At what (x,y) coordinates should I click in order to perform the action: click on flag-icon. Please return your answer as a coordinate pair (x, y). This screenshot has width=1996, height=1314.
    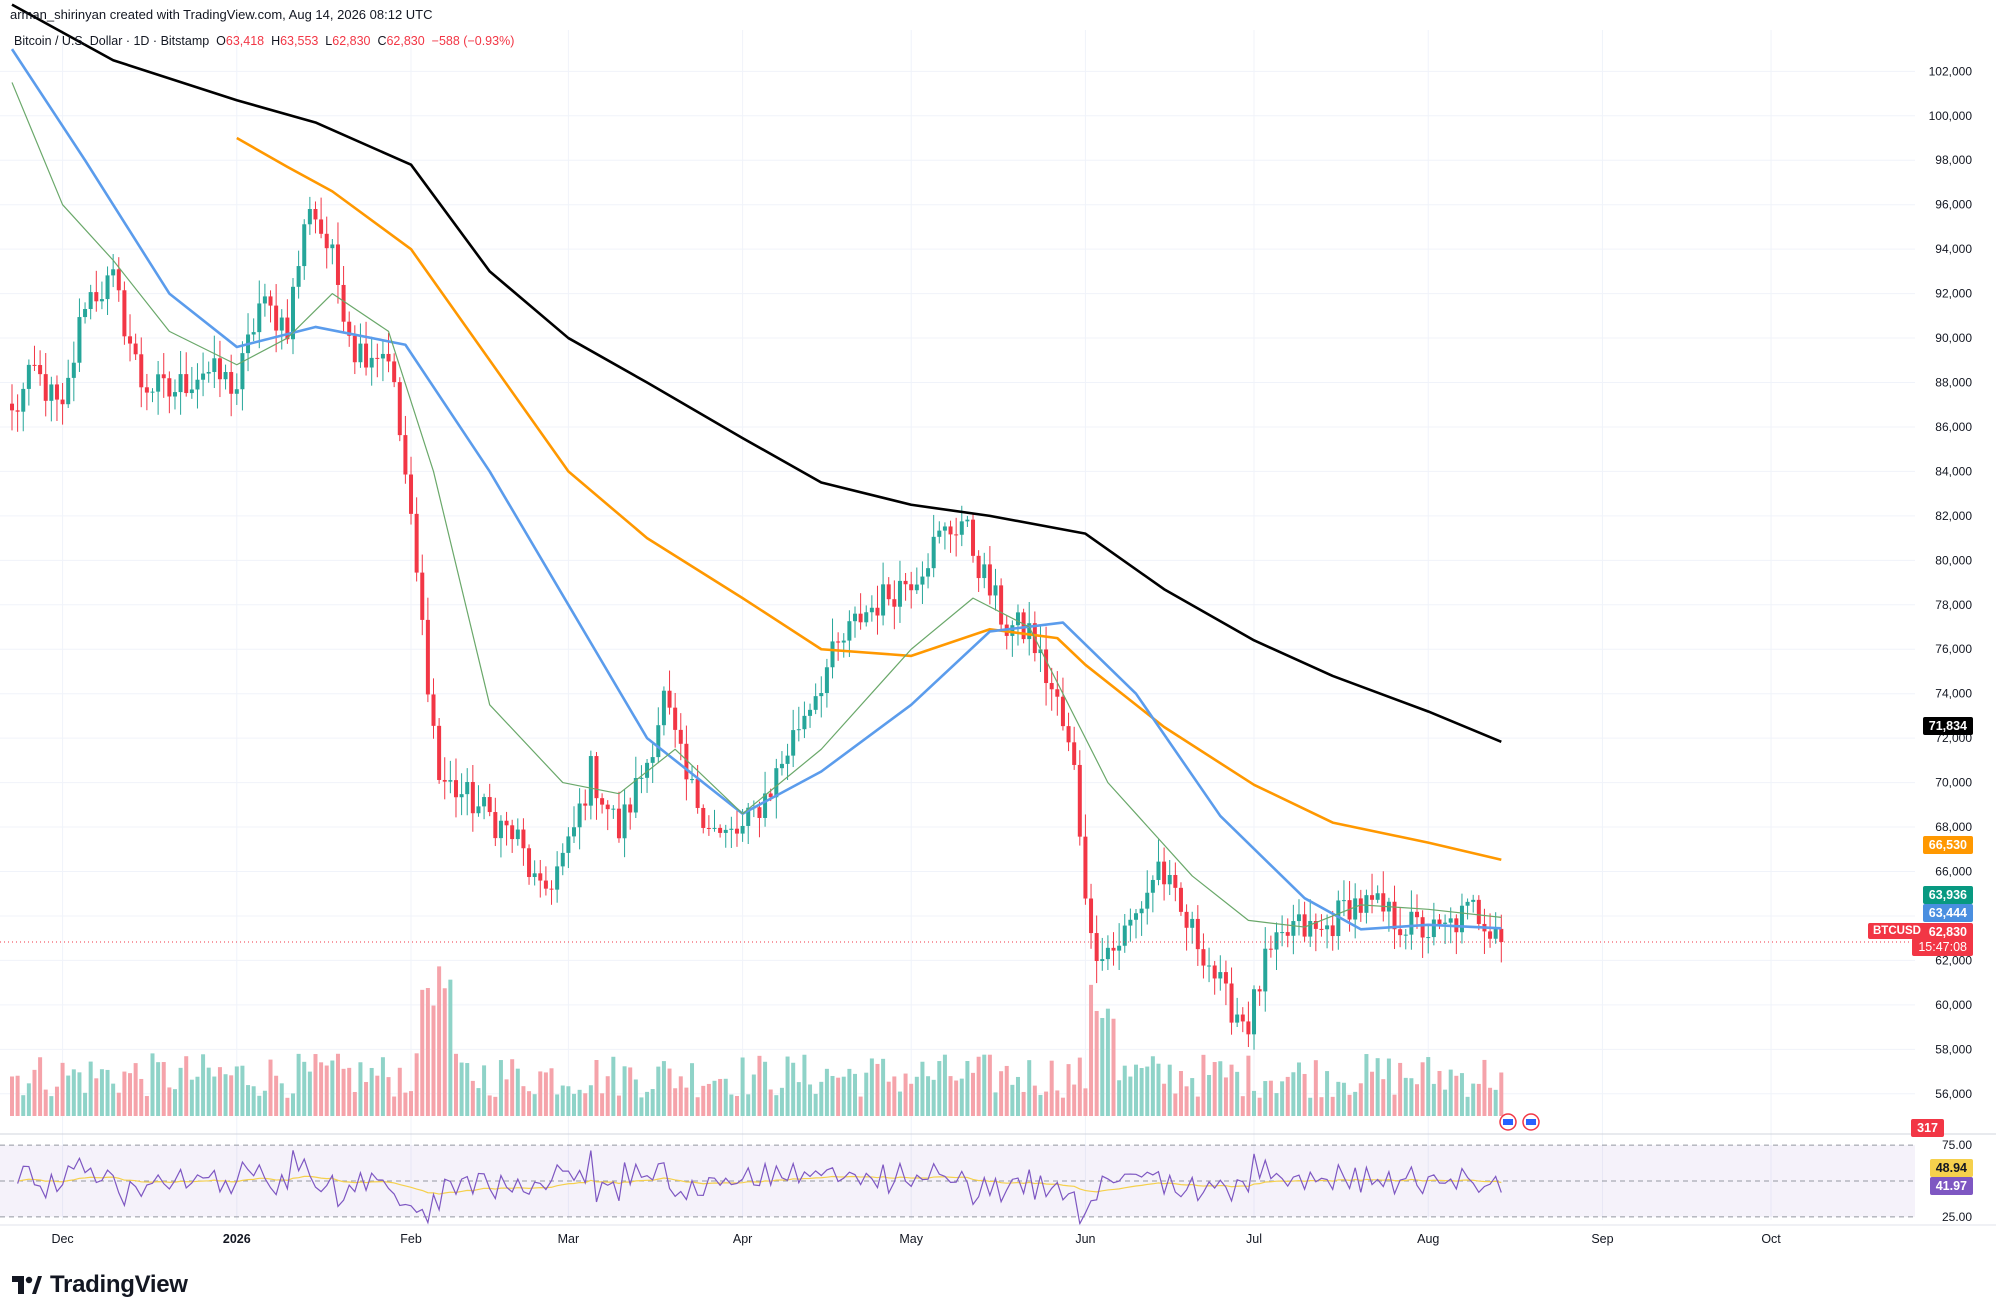
    Looking at the image, I should click on (1508, 1122).